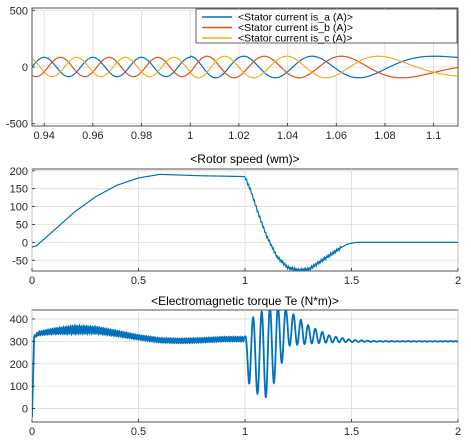  What do you see at coordinates (384, 136) in the screenshot?
I see `x-tick-label: 1.08` at bounding box center [384, 136].